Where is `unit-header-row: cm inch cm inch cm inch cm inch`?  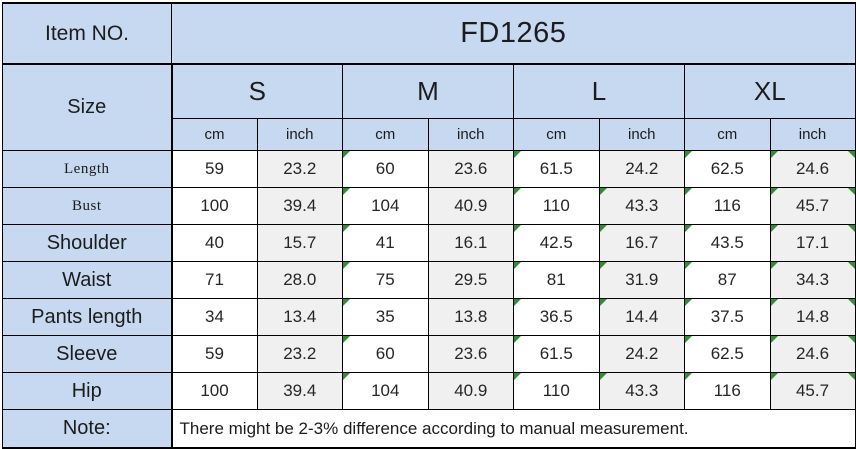 unit-header-row: cm inch cm inch cm inch cm inch is located at coordinates (429, 134).